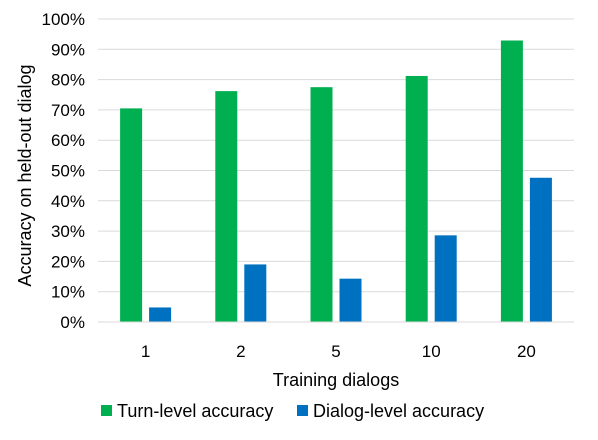 This screenshot has width=598, height=440. Describe the element at coordinates (68, 49) in the screenshot. I see `y-tick-label: 90%` at that location.